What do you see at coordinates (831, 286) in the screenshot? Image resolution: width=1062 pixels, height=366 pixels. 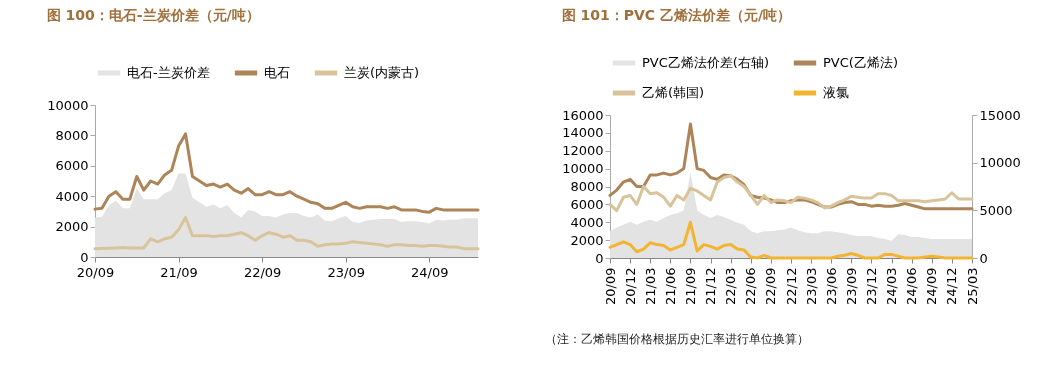 I see `x-tick-label: 23/06` at bounding box center [831, 286].